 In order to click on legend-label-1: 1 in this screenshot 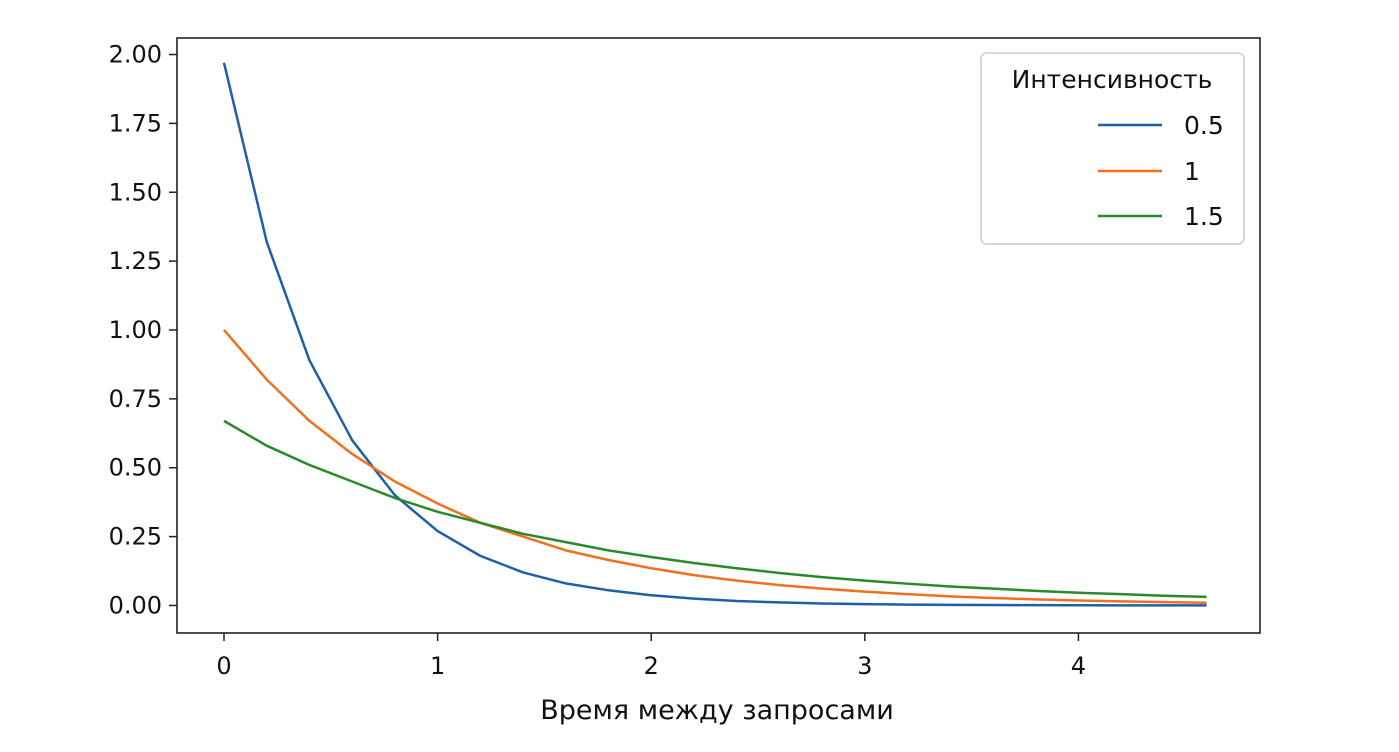, I will do `click(1192, 171)`.